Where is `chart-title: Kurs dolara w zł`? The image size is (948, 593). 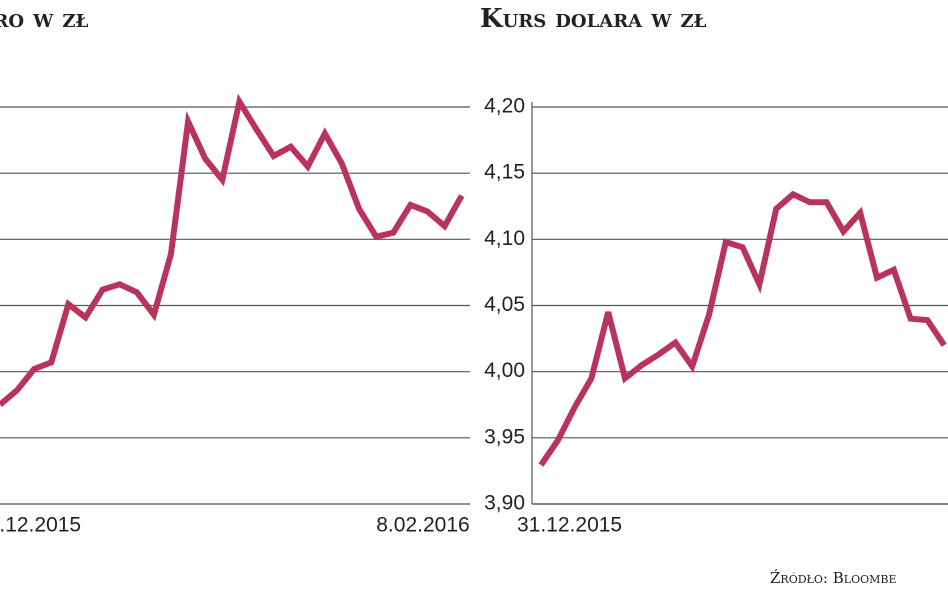
chart-title: Kurs dolara w zł is located at coordinates (593, 19).